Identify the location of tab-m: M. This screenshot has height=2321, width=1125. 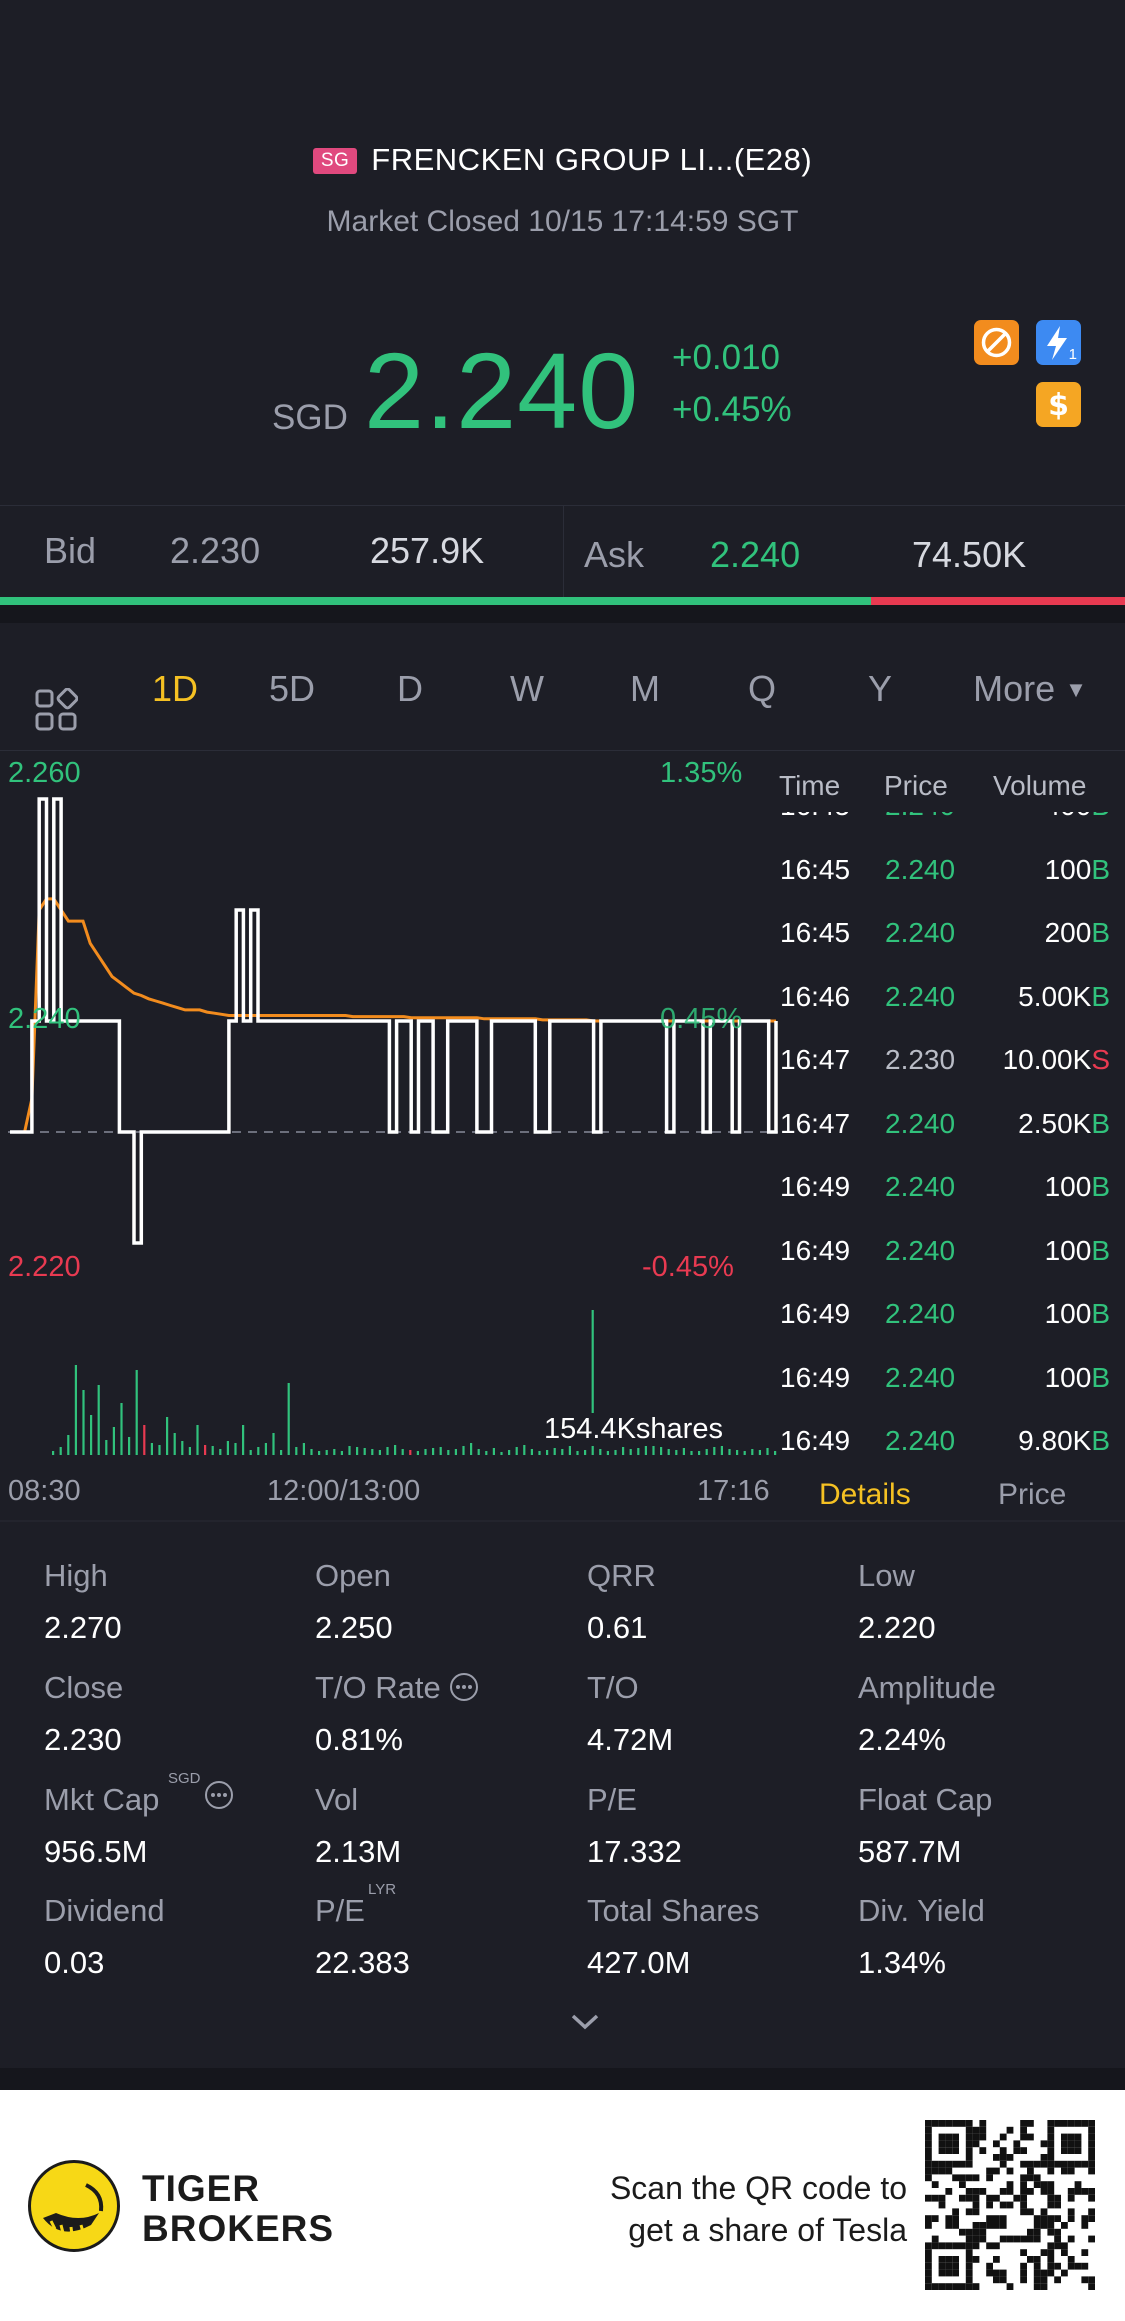
(645, 688).